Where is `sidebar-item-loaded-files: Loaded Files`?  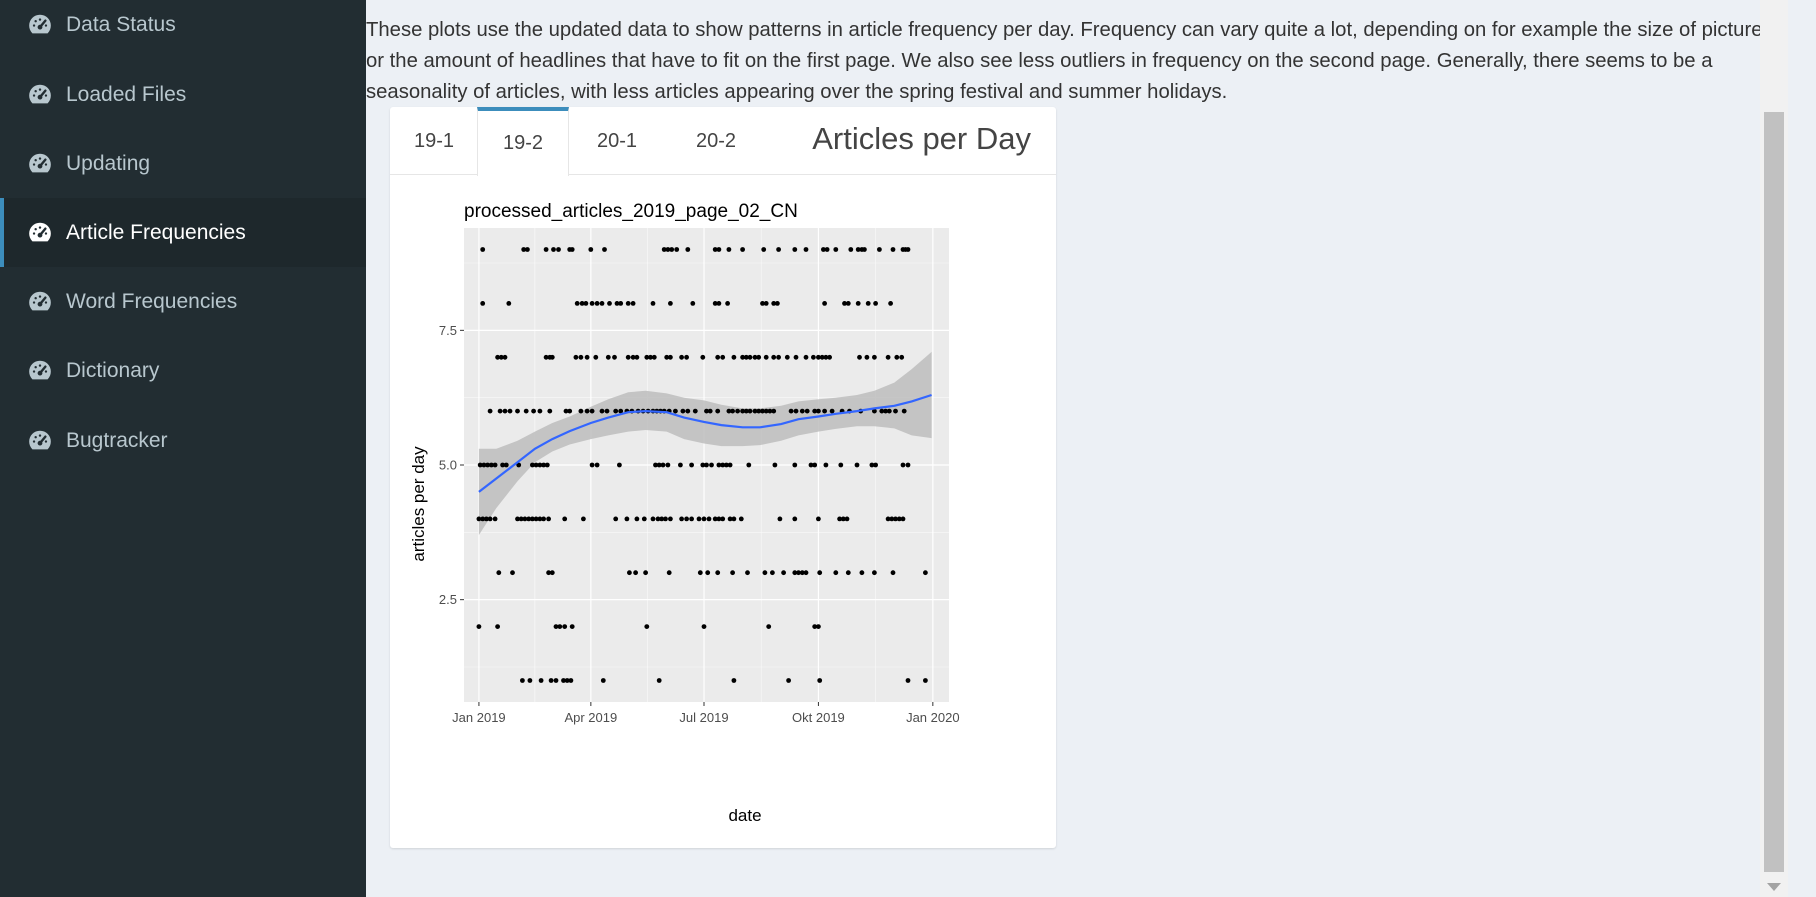
sidebar-item-loaded-files: Loaded Files is located at coordinates (183, 94).